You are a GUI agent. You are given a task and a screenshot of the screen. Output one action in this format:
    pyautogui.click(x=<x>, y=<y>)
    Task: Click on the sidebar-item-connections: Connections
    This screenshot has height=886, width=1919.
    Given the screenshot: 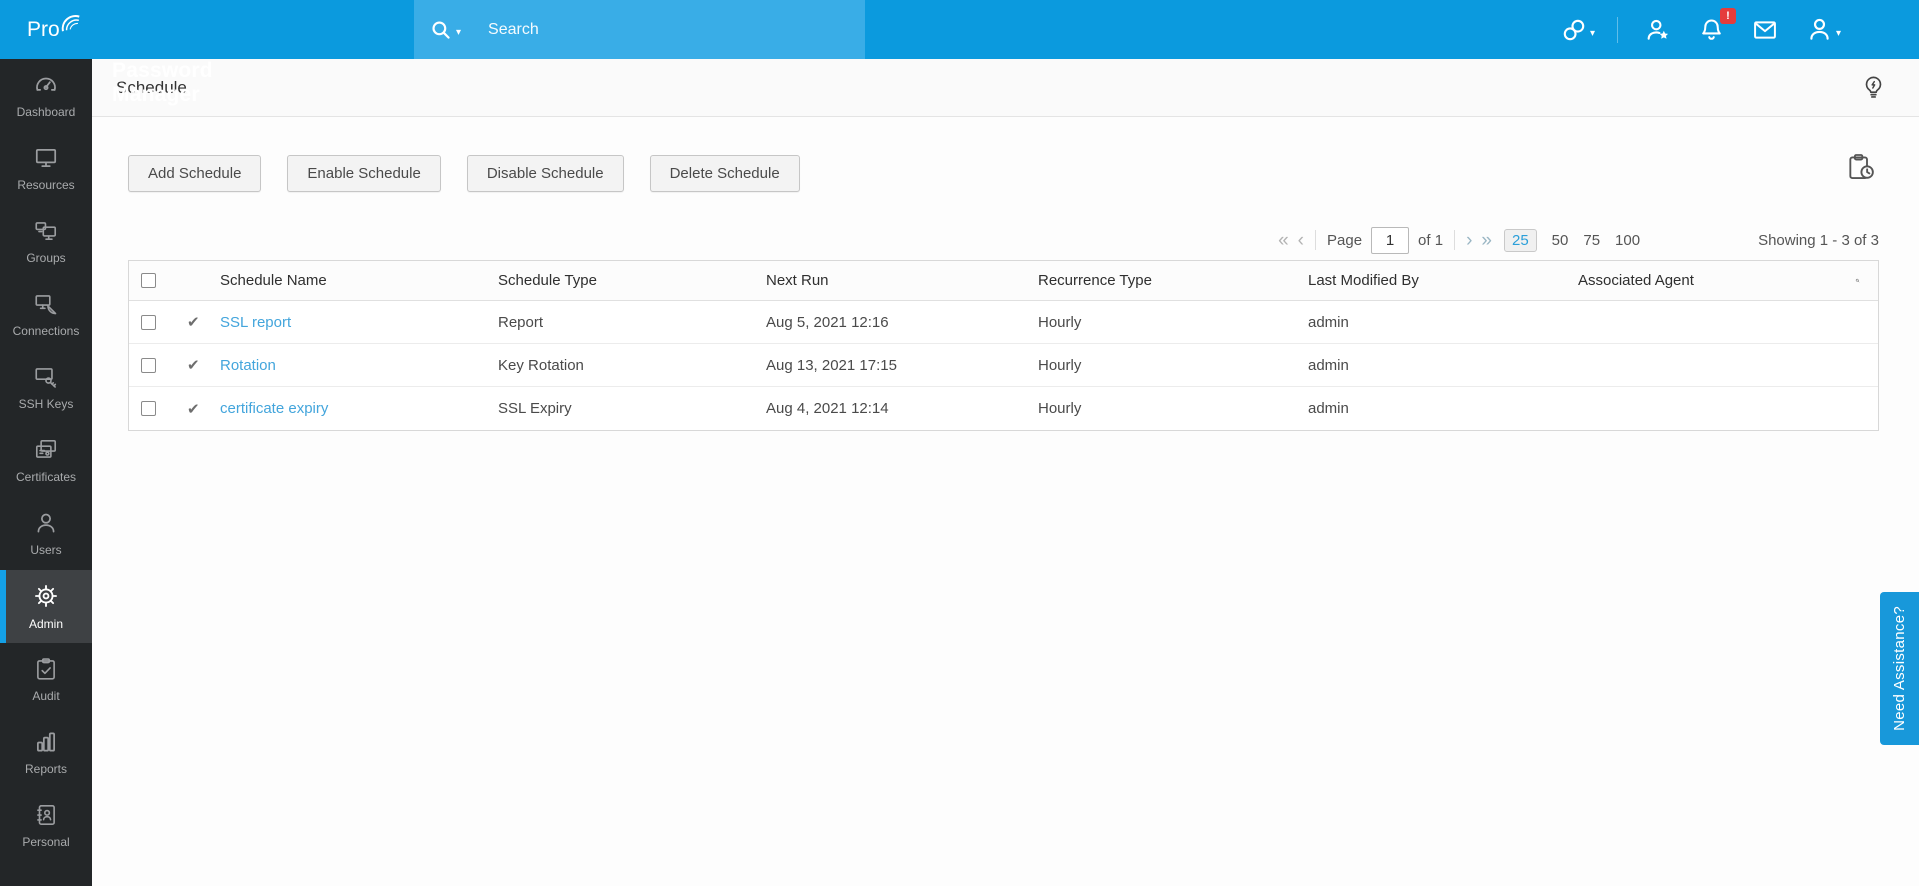 What is the action you would take?
    pyautogui.click(x=46, y=314)
    